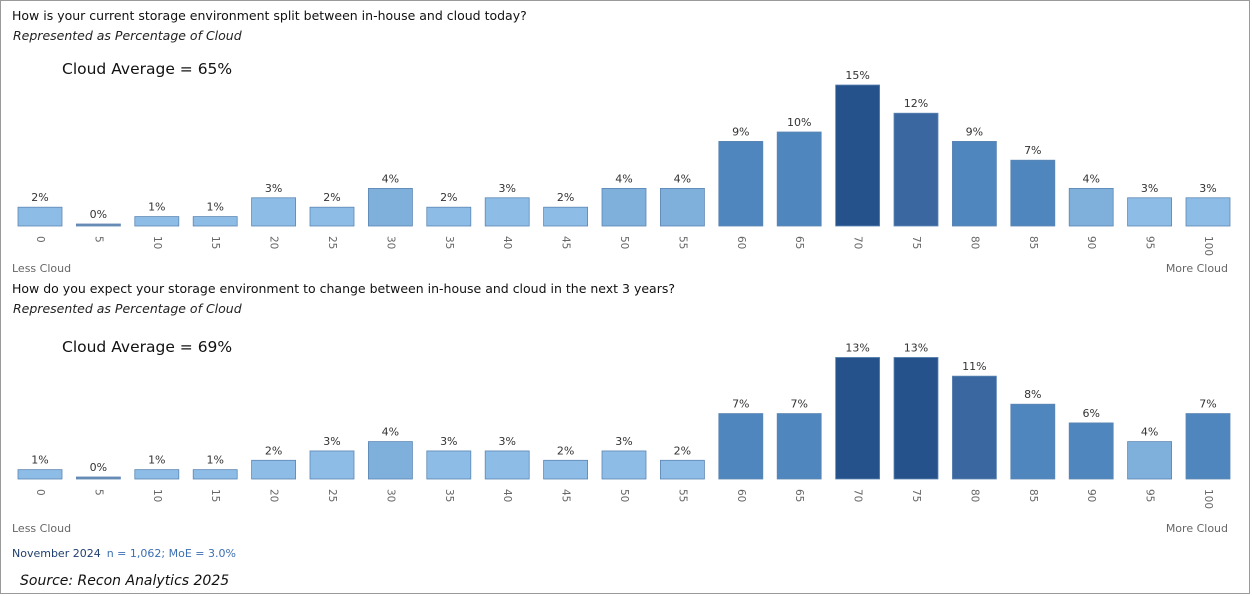  I want to click on bottom-value-label-15: 1%, so click(214, 460).